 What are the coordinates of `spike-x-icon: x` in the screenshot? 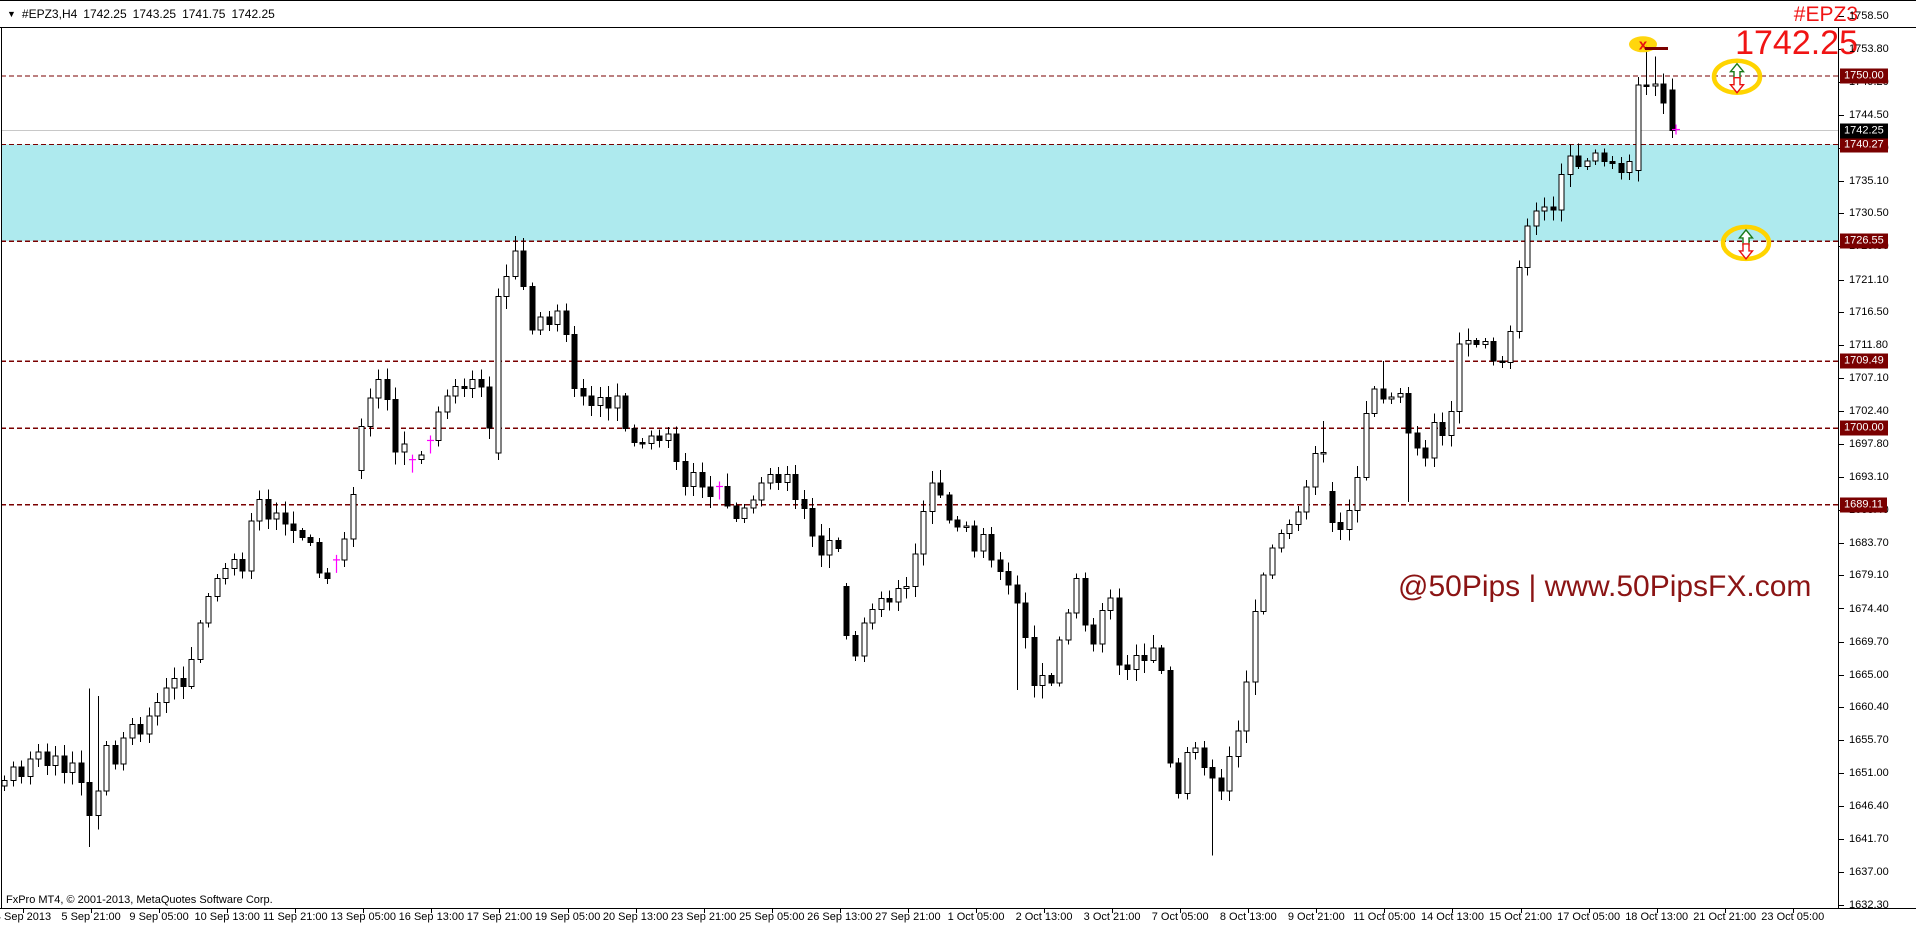 It's located at (1643, 44).